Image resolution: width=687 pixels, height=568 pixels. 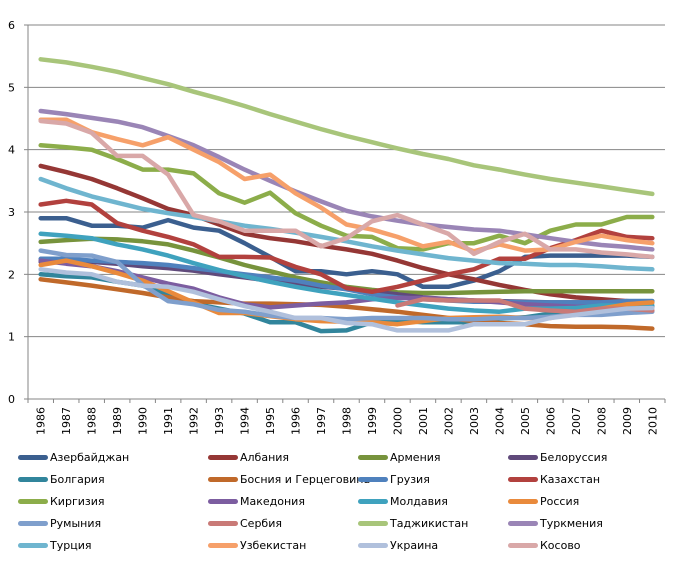 What do you see at coordinates (474, 421) in the screenshot?
I see `x-tick-label: 2003` at bounding box center [474, 421].